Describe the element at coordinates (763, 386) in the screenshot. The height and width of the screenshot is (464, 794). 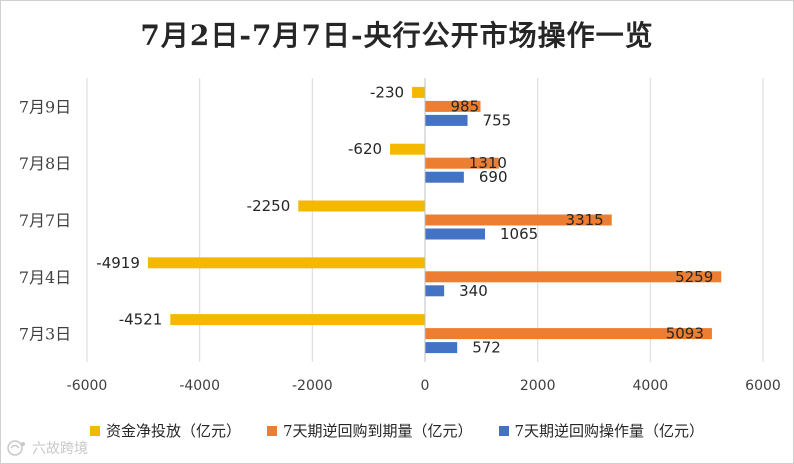
I see `x-tick-label: 6000` at that location.